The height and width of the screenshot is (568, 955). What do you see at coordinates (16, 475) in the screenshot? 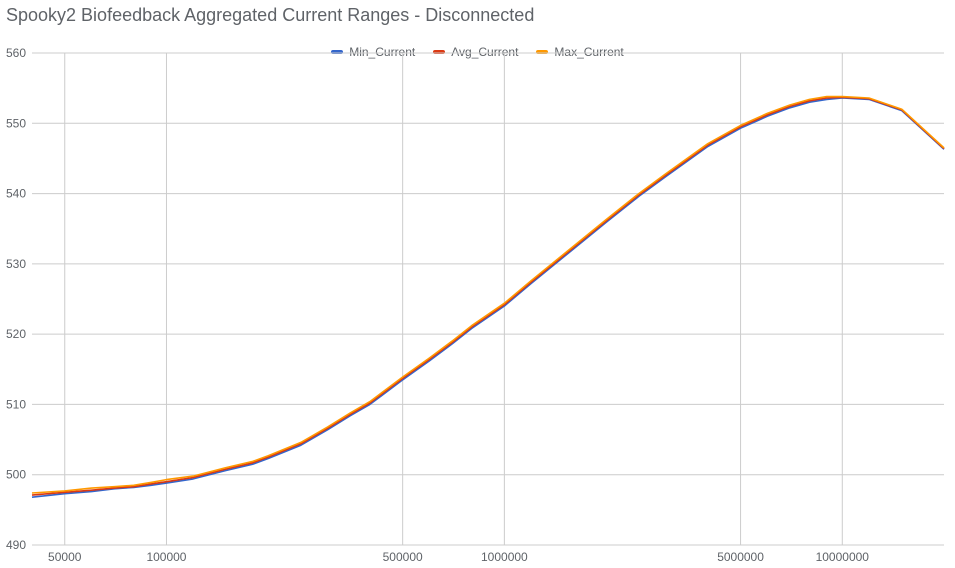
I see `y-tick-label: 500` at bounding box center [16, 475].